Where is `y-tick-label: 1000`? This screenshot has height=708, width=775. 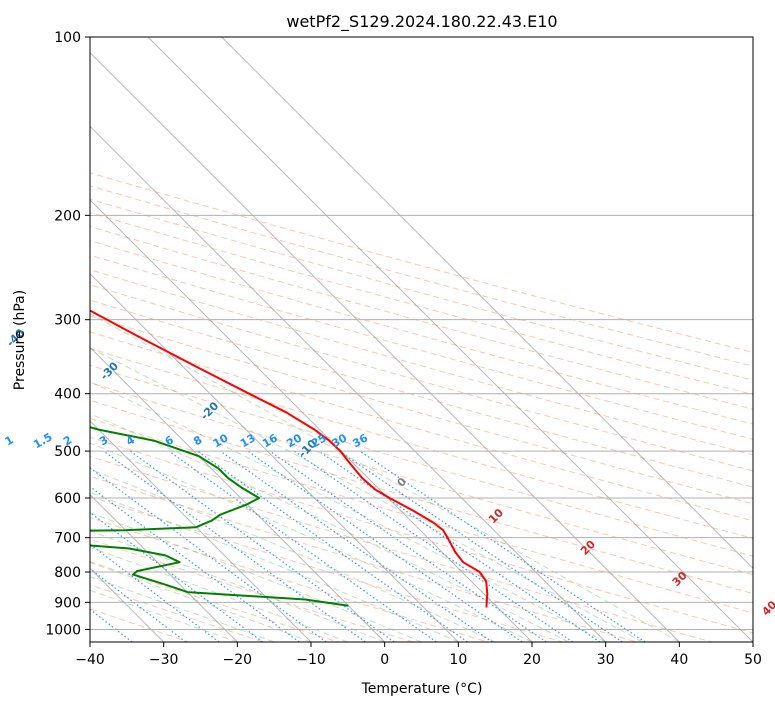
y-tick-label: 1000 is located at coordinates (63, 630).